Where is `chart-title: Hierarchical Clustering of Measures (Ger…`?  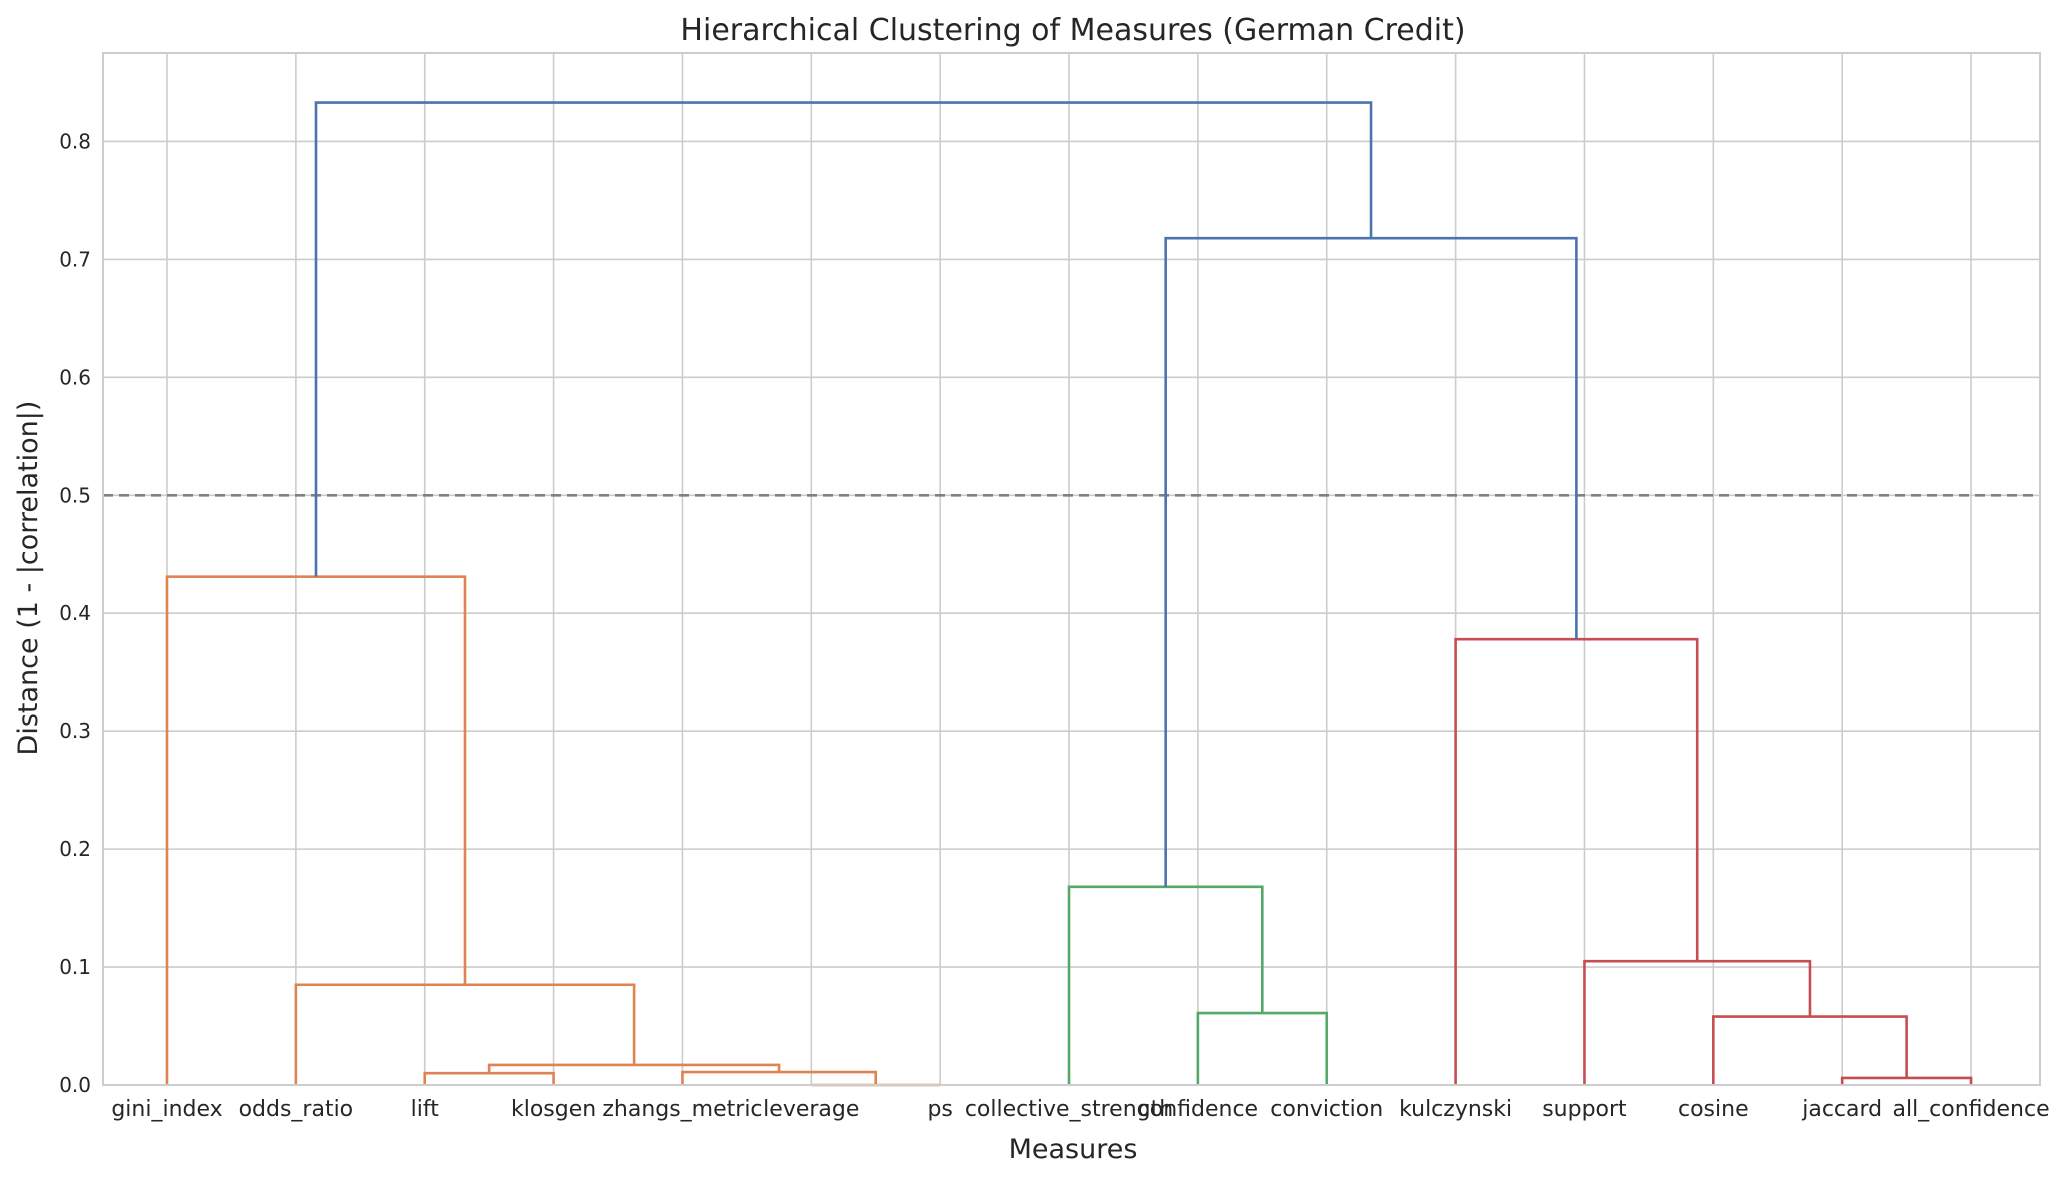
chart-title: Hierarchical Clustering of Measures (Ger… is located at coordinates (1072, 30).